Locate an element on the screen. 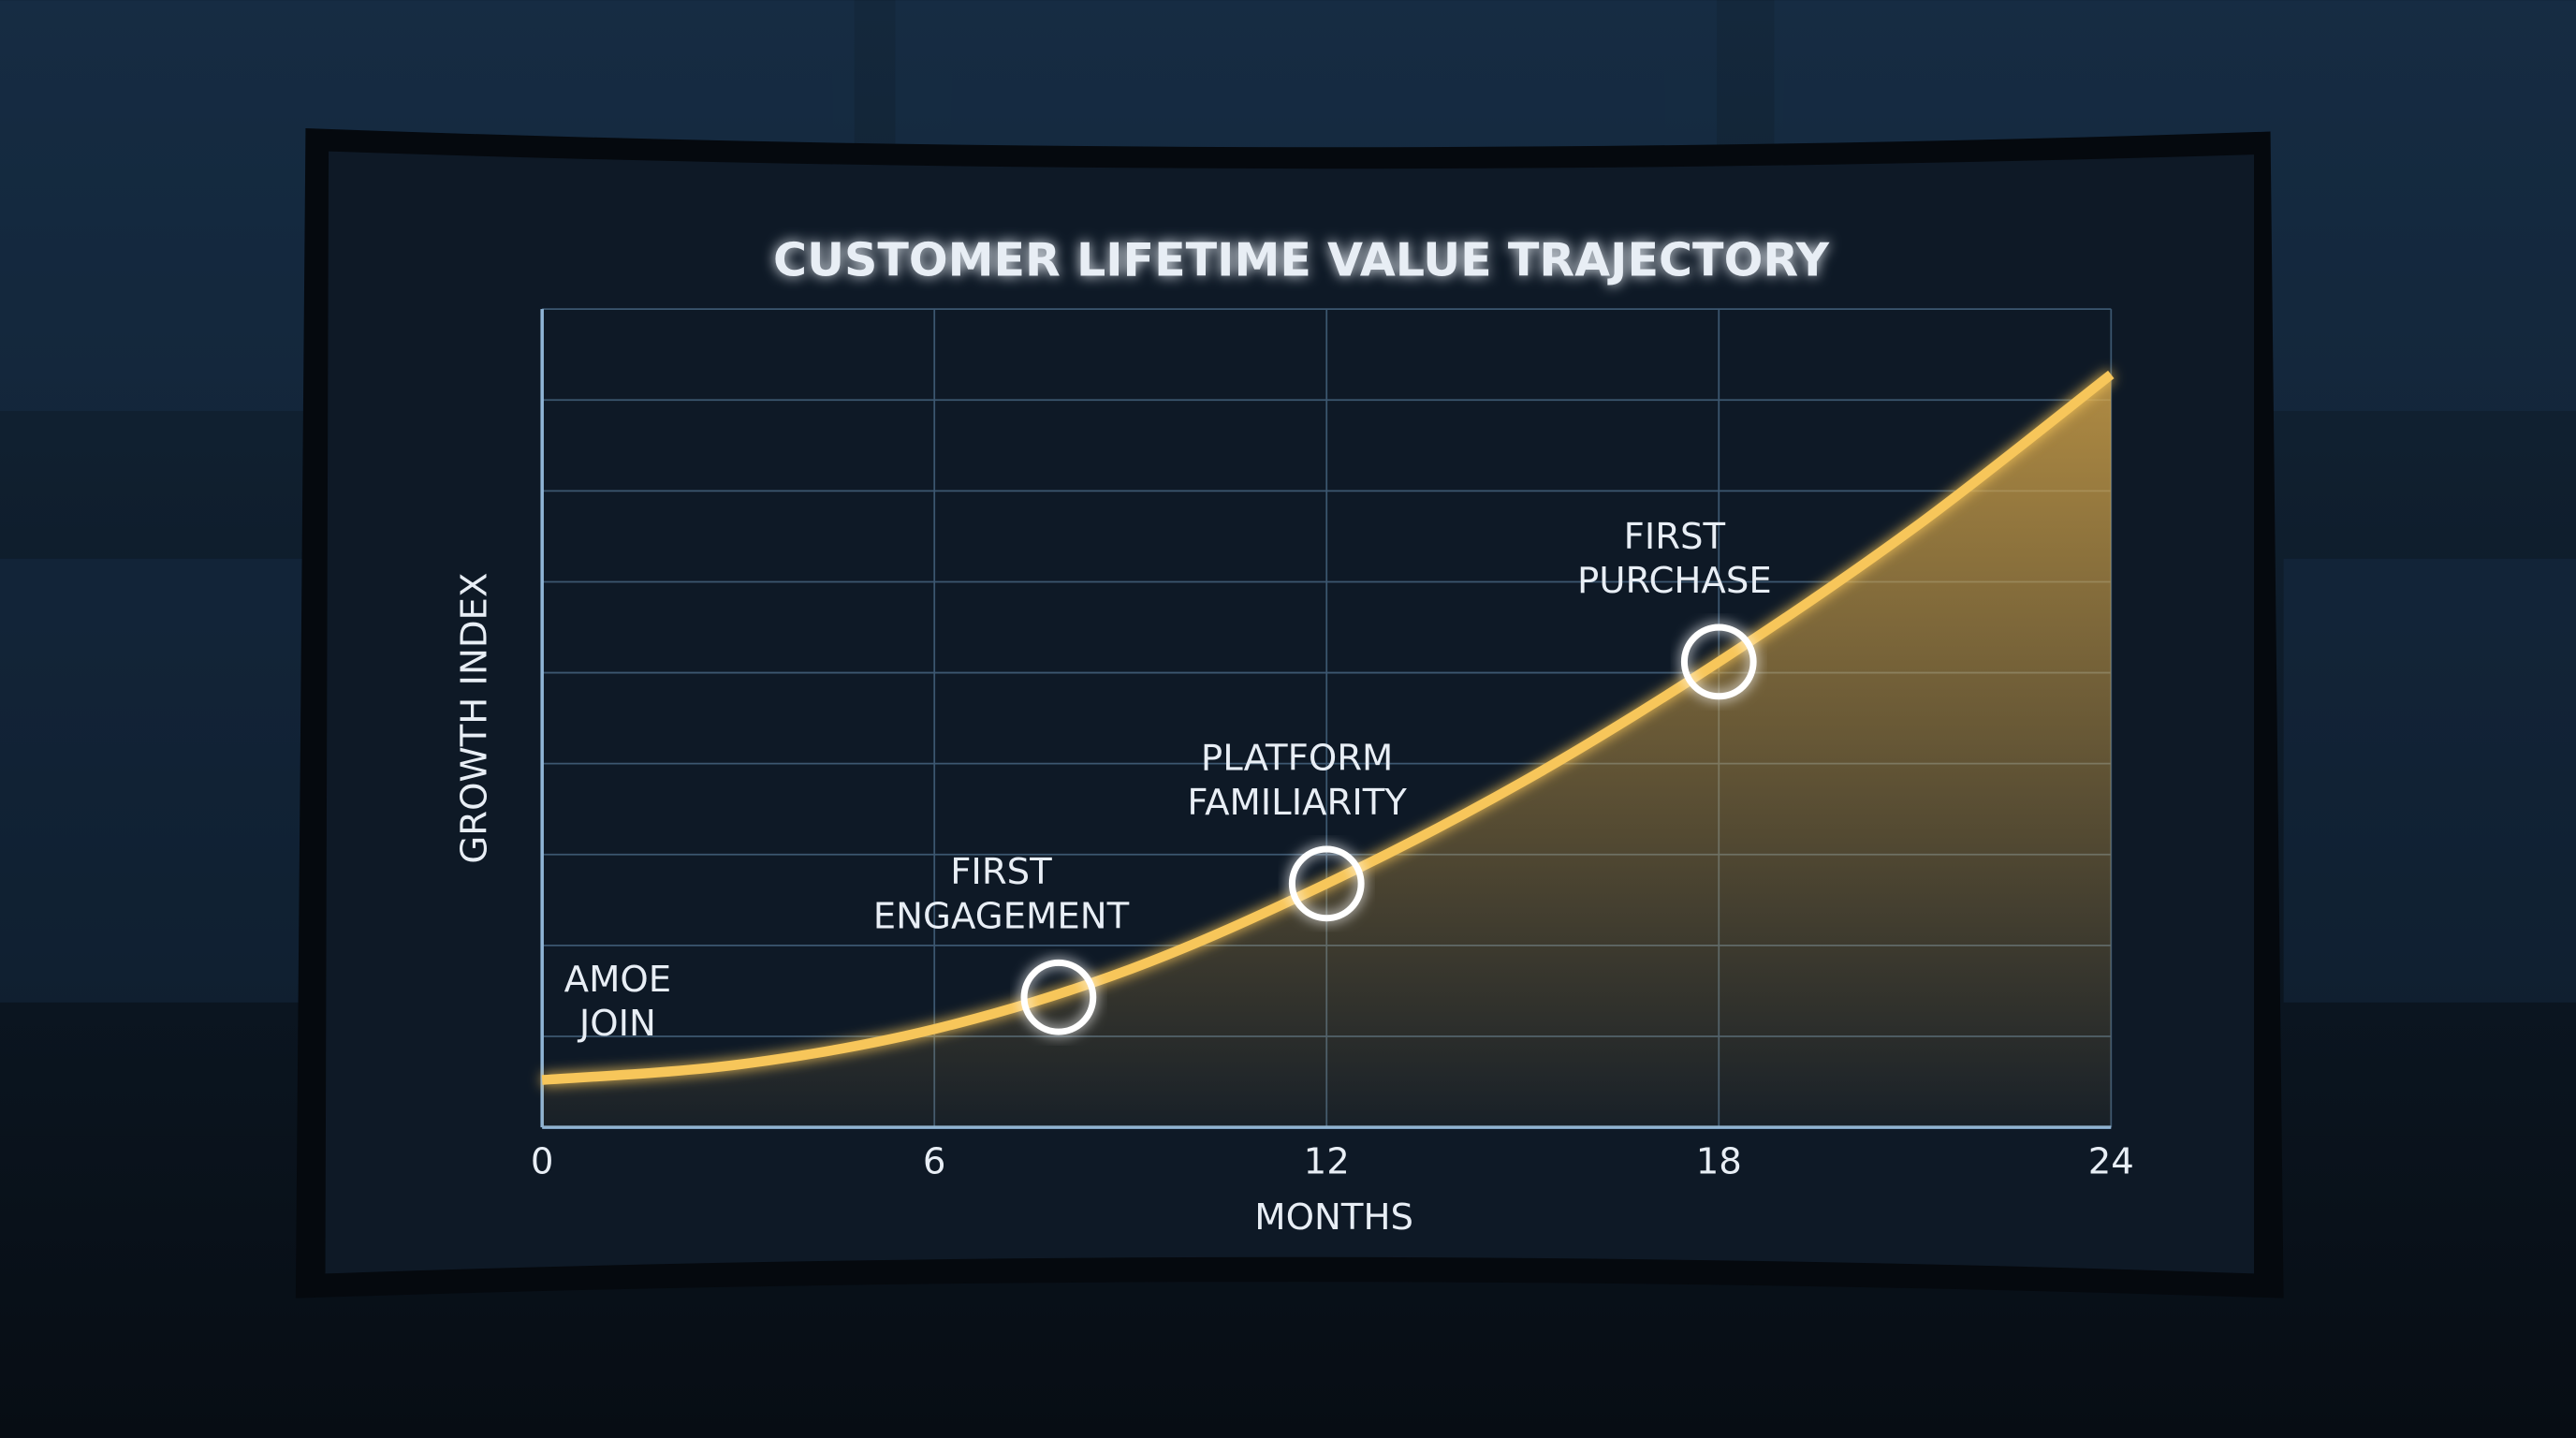 The image size is (2576, 1438). x-tick-label: 24 is located at coordinates (2111, 1161).